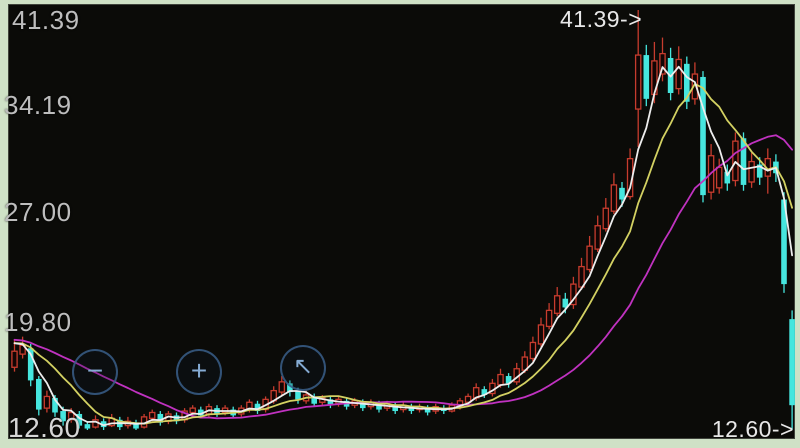 This screenshot has width=800, height=448. I want to click on y-axis-label-19.80: 19.80, so click(38, 322).